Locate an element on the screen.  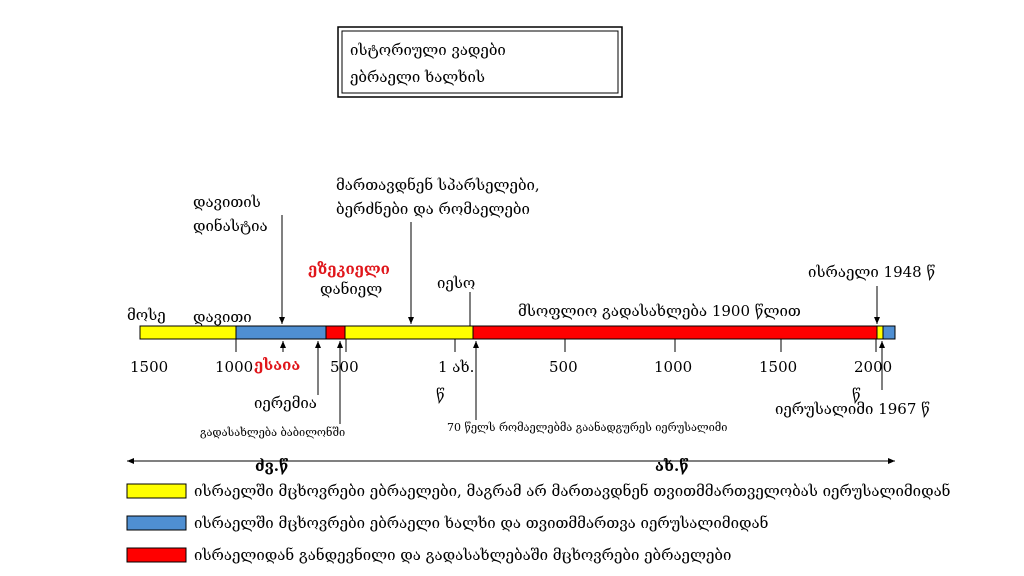
event-label: ესაია is located at coordinates (277, 365).